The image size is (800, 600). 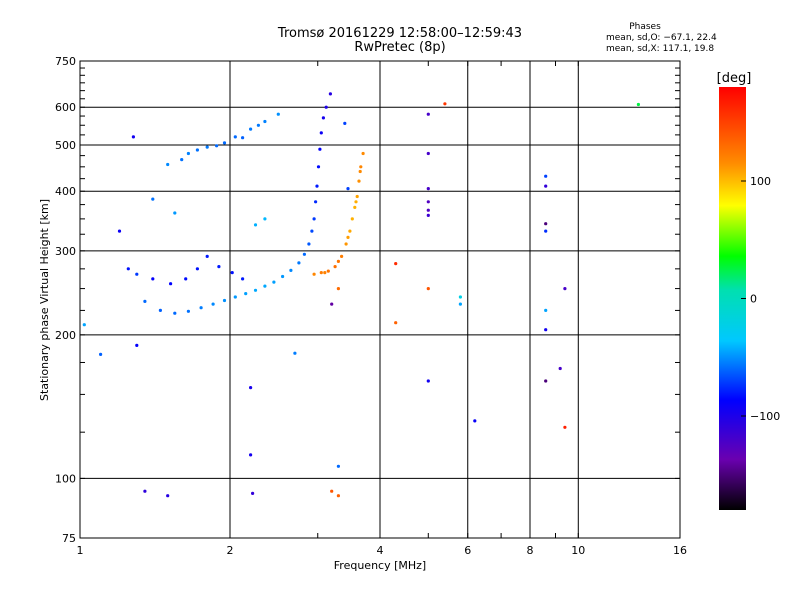 What do you see at coordinates (680, 550) in the screenshot?
I see `x-tick-label: 16` at bounding box center [680, 550].